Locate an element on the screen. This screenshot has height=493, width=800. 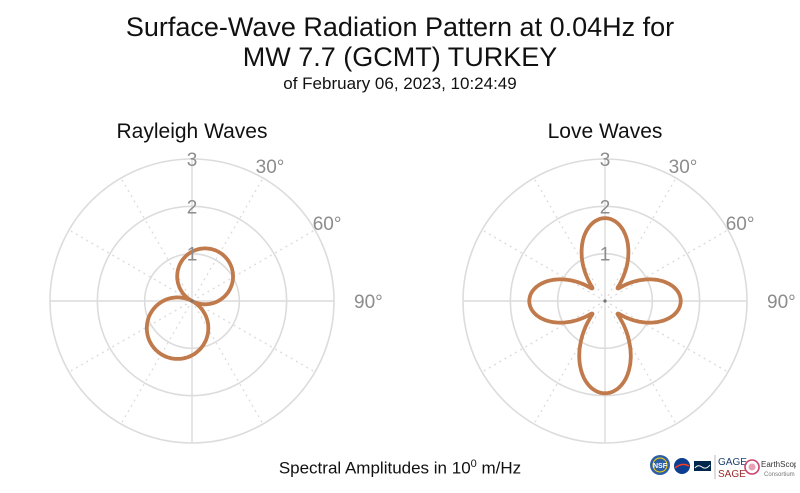
nsf-logo-icon: NSF is located at coordinates (660, 465).